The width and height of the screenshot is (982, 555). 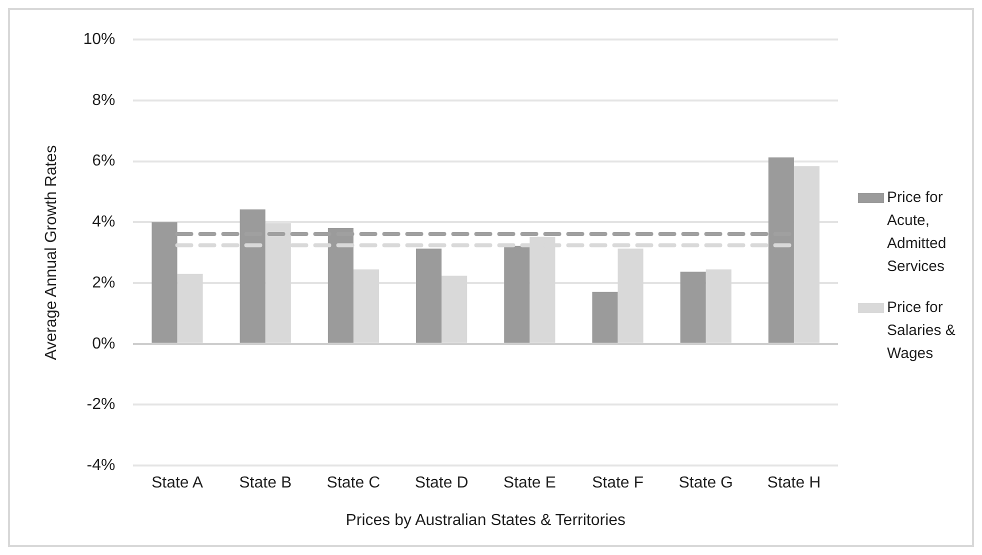 I want to click on x-tick-label: State D, so click(x=441, y=483).